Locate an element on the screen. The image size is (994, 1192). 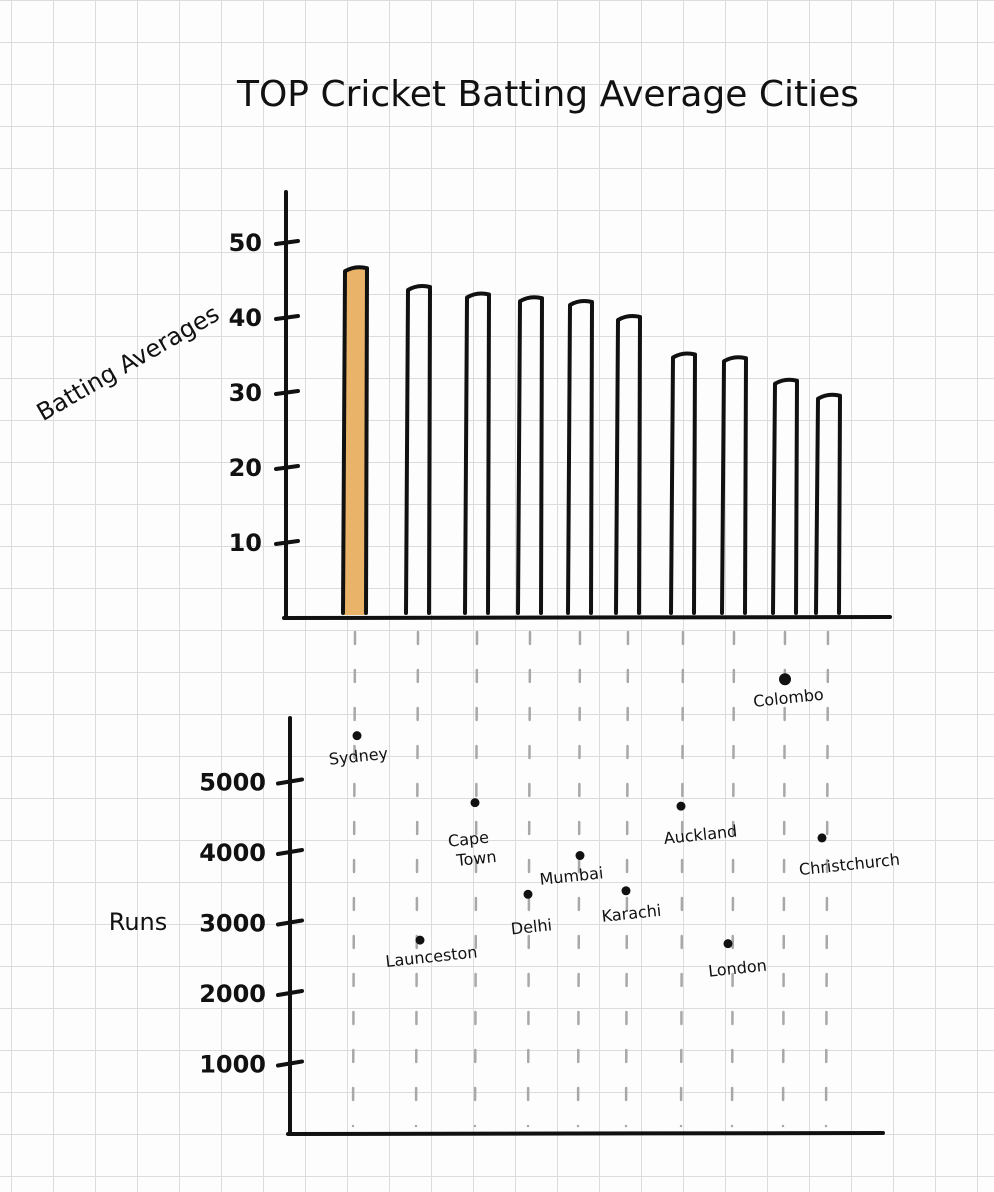
point-label-london: London is located at coordinates (737, 968).